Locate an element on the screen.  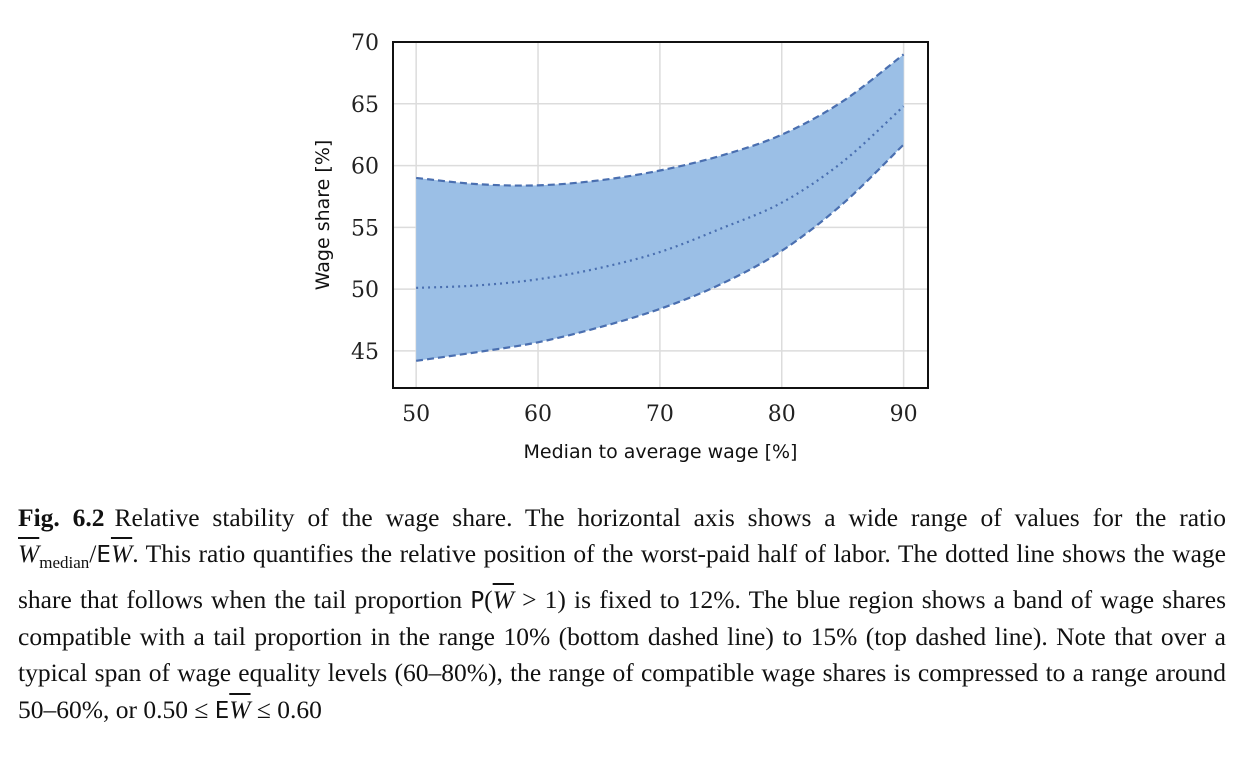
median-subscript: median is located at coordinates (64, 563).